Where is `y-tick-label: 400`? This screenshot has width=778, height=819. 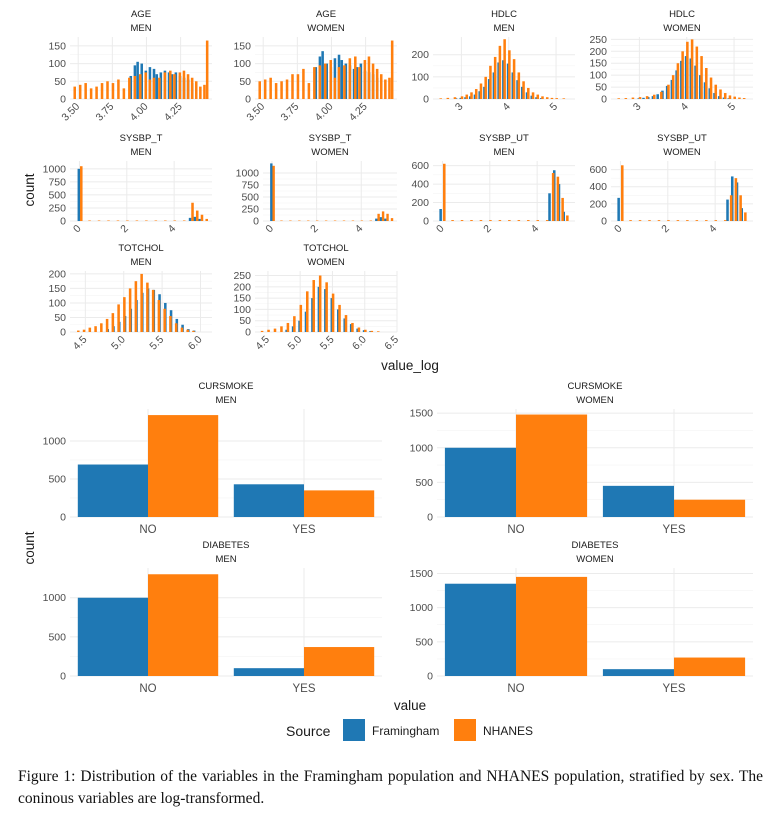 y-tick-label: 400 is located at coordinates (420, 185).